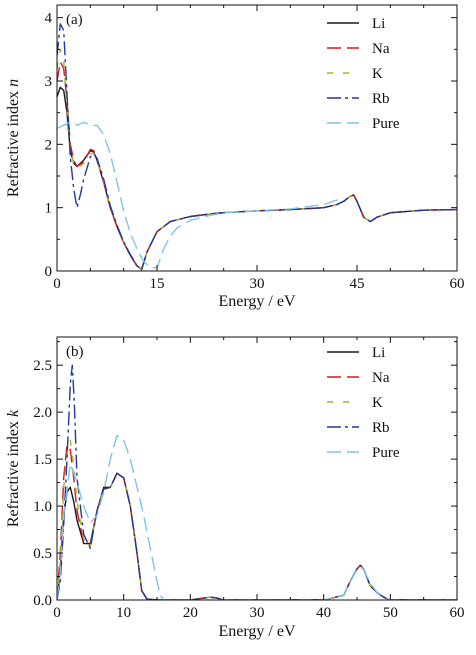 Image resolution: width=476 pixels, height=655 pixels. Describe the element at coordinates (49, 272) in the screenshot. I see `y-tick-label: 0` at that location.